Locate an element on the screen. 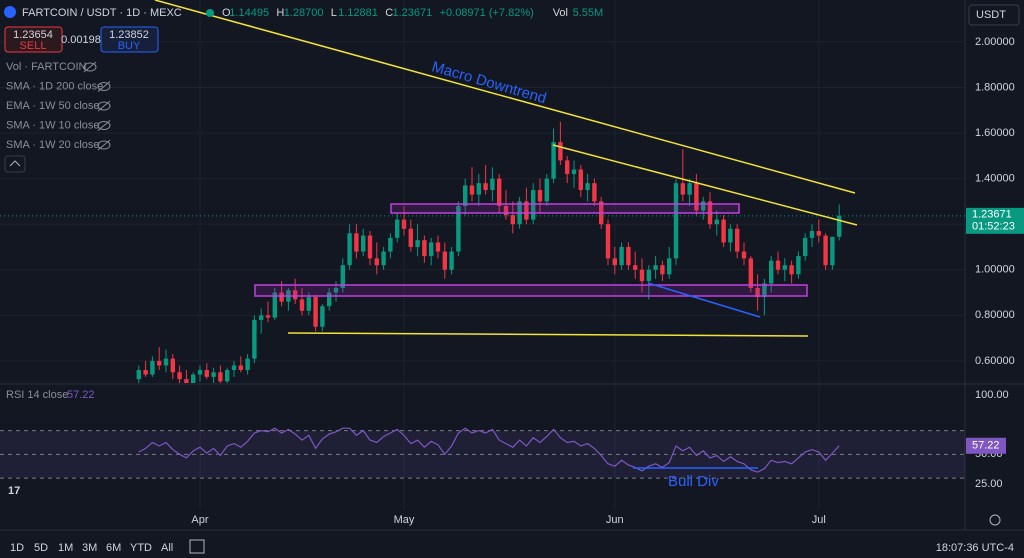  sell-button is located at coordinates (33, 39).